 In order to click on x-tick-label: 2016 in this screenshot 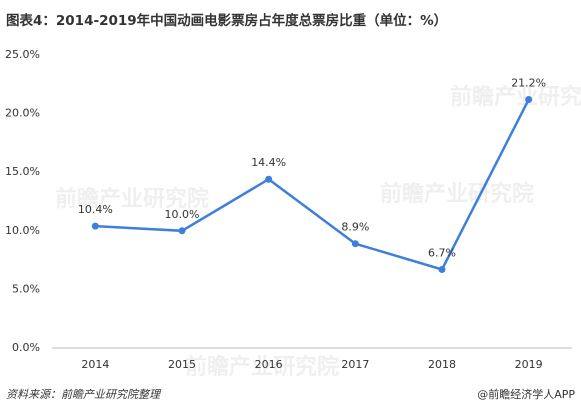, I will do `click(269, 364)`.